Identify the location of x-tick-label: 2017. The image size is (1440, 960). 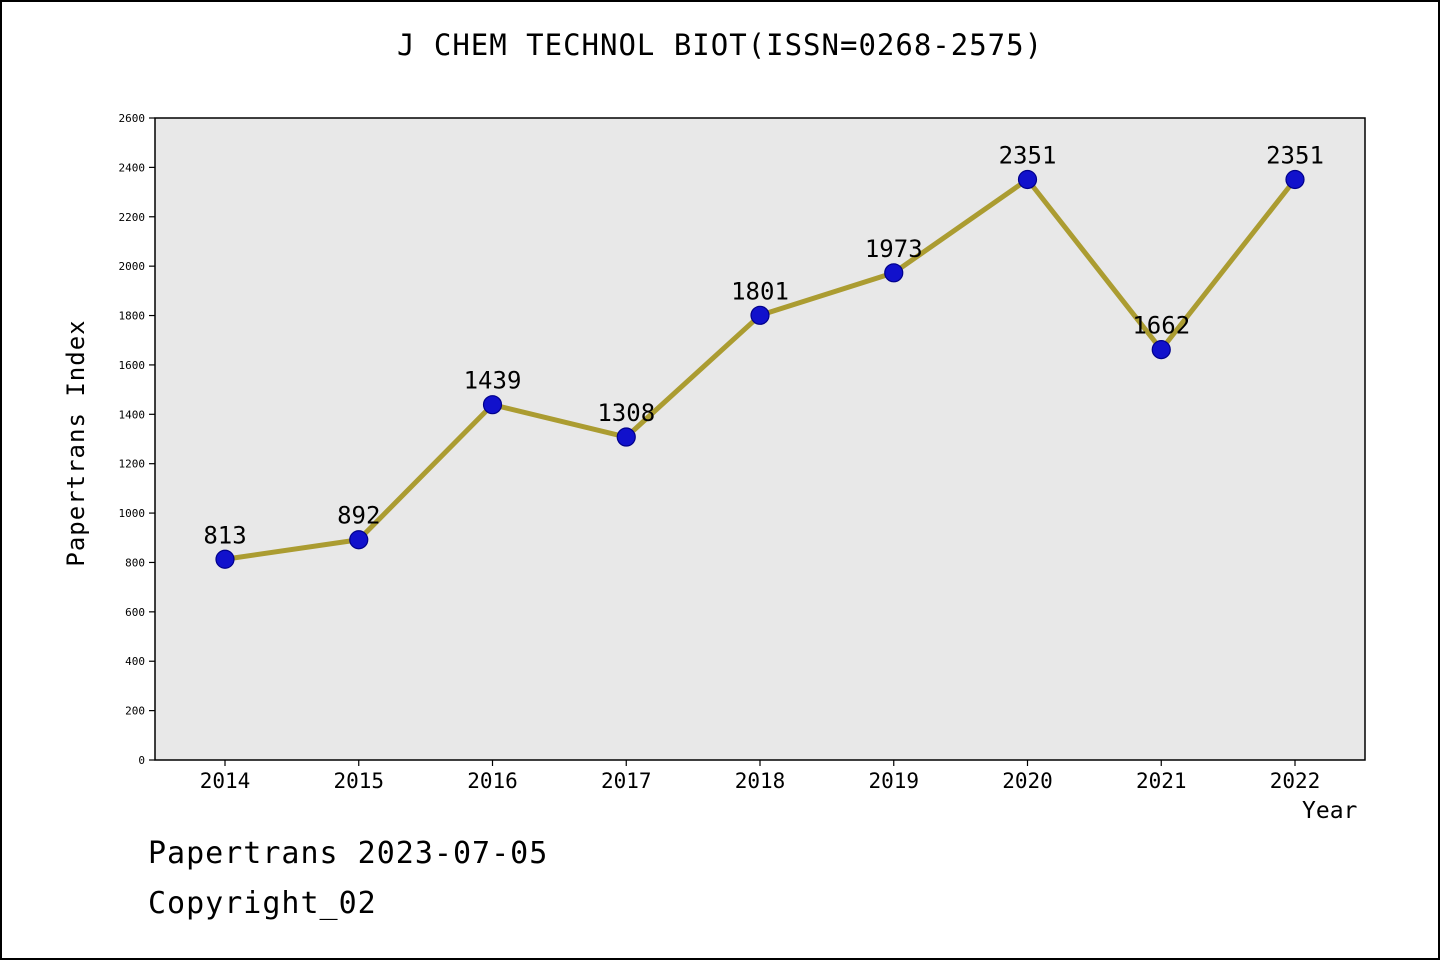
(626, 781).